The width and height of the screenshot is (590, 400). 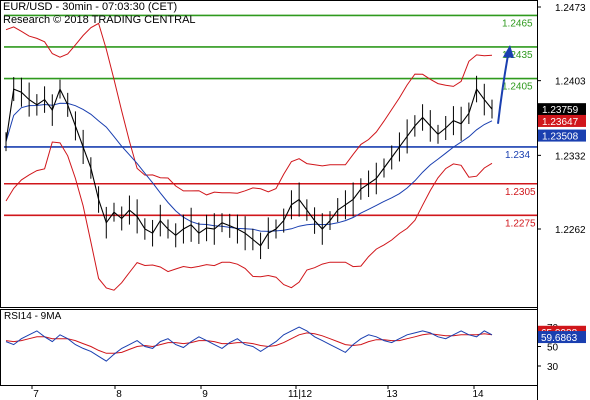 I want to click on y-tick-label: 1.2262, so click(x=570, y=230).